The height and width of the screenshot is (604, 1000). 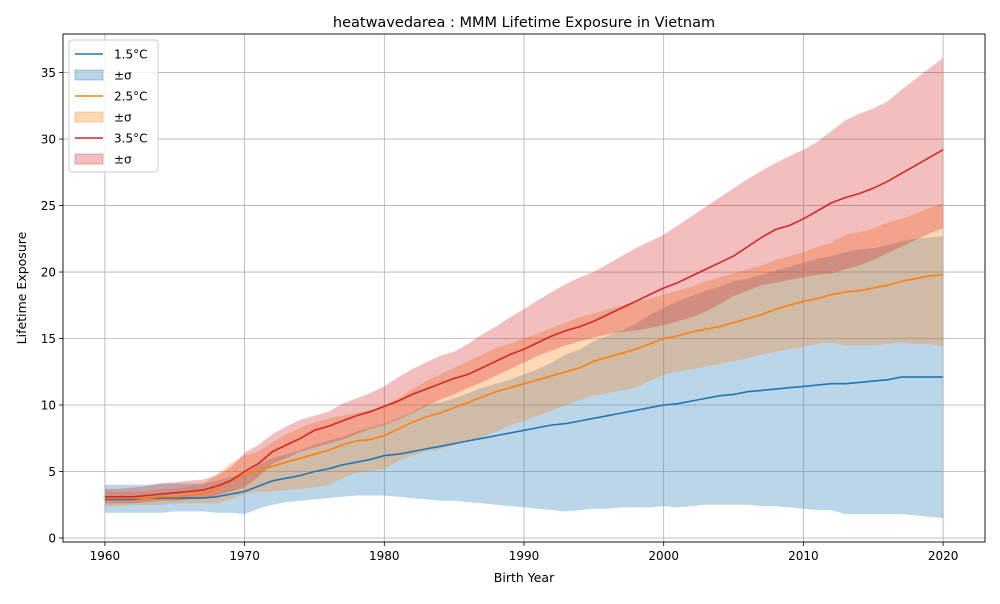 I want to click on y-tick-label: 15, so click(x=48, y=339).